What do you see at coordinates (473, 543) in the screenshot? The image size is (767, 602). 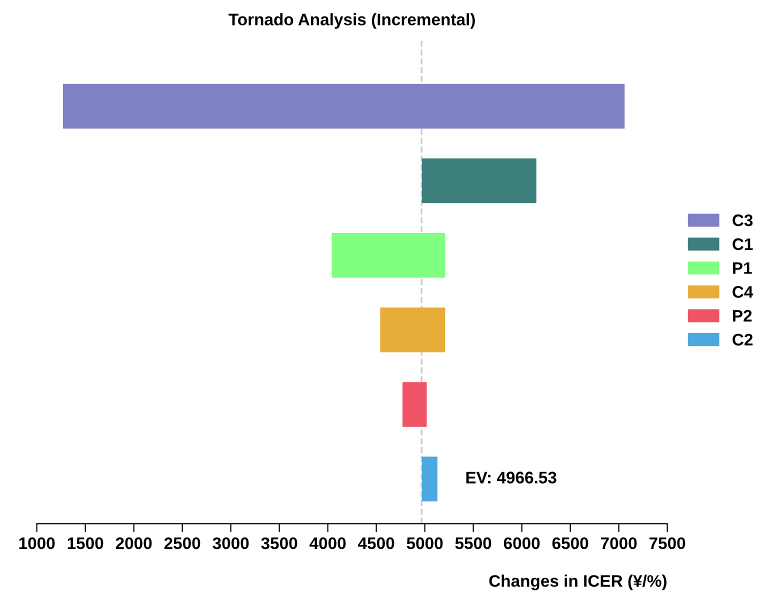 I see `x-tick-label: 5500` at bounding box center [473, 543].